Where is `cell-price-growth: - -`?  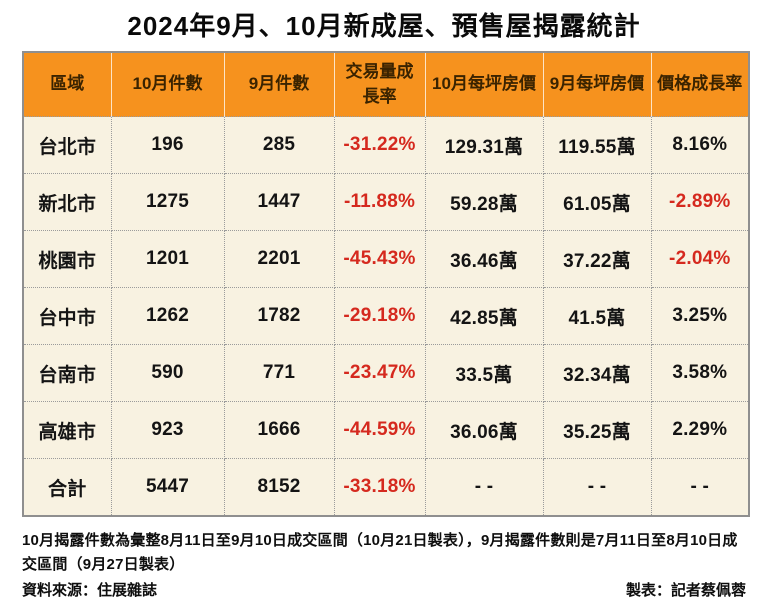
cell-price-growth: - - is located at coordinates (700, 487).